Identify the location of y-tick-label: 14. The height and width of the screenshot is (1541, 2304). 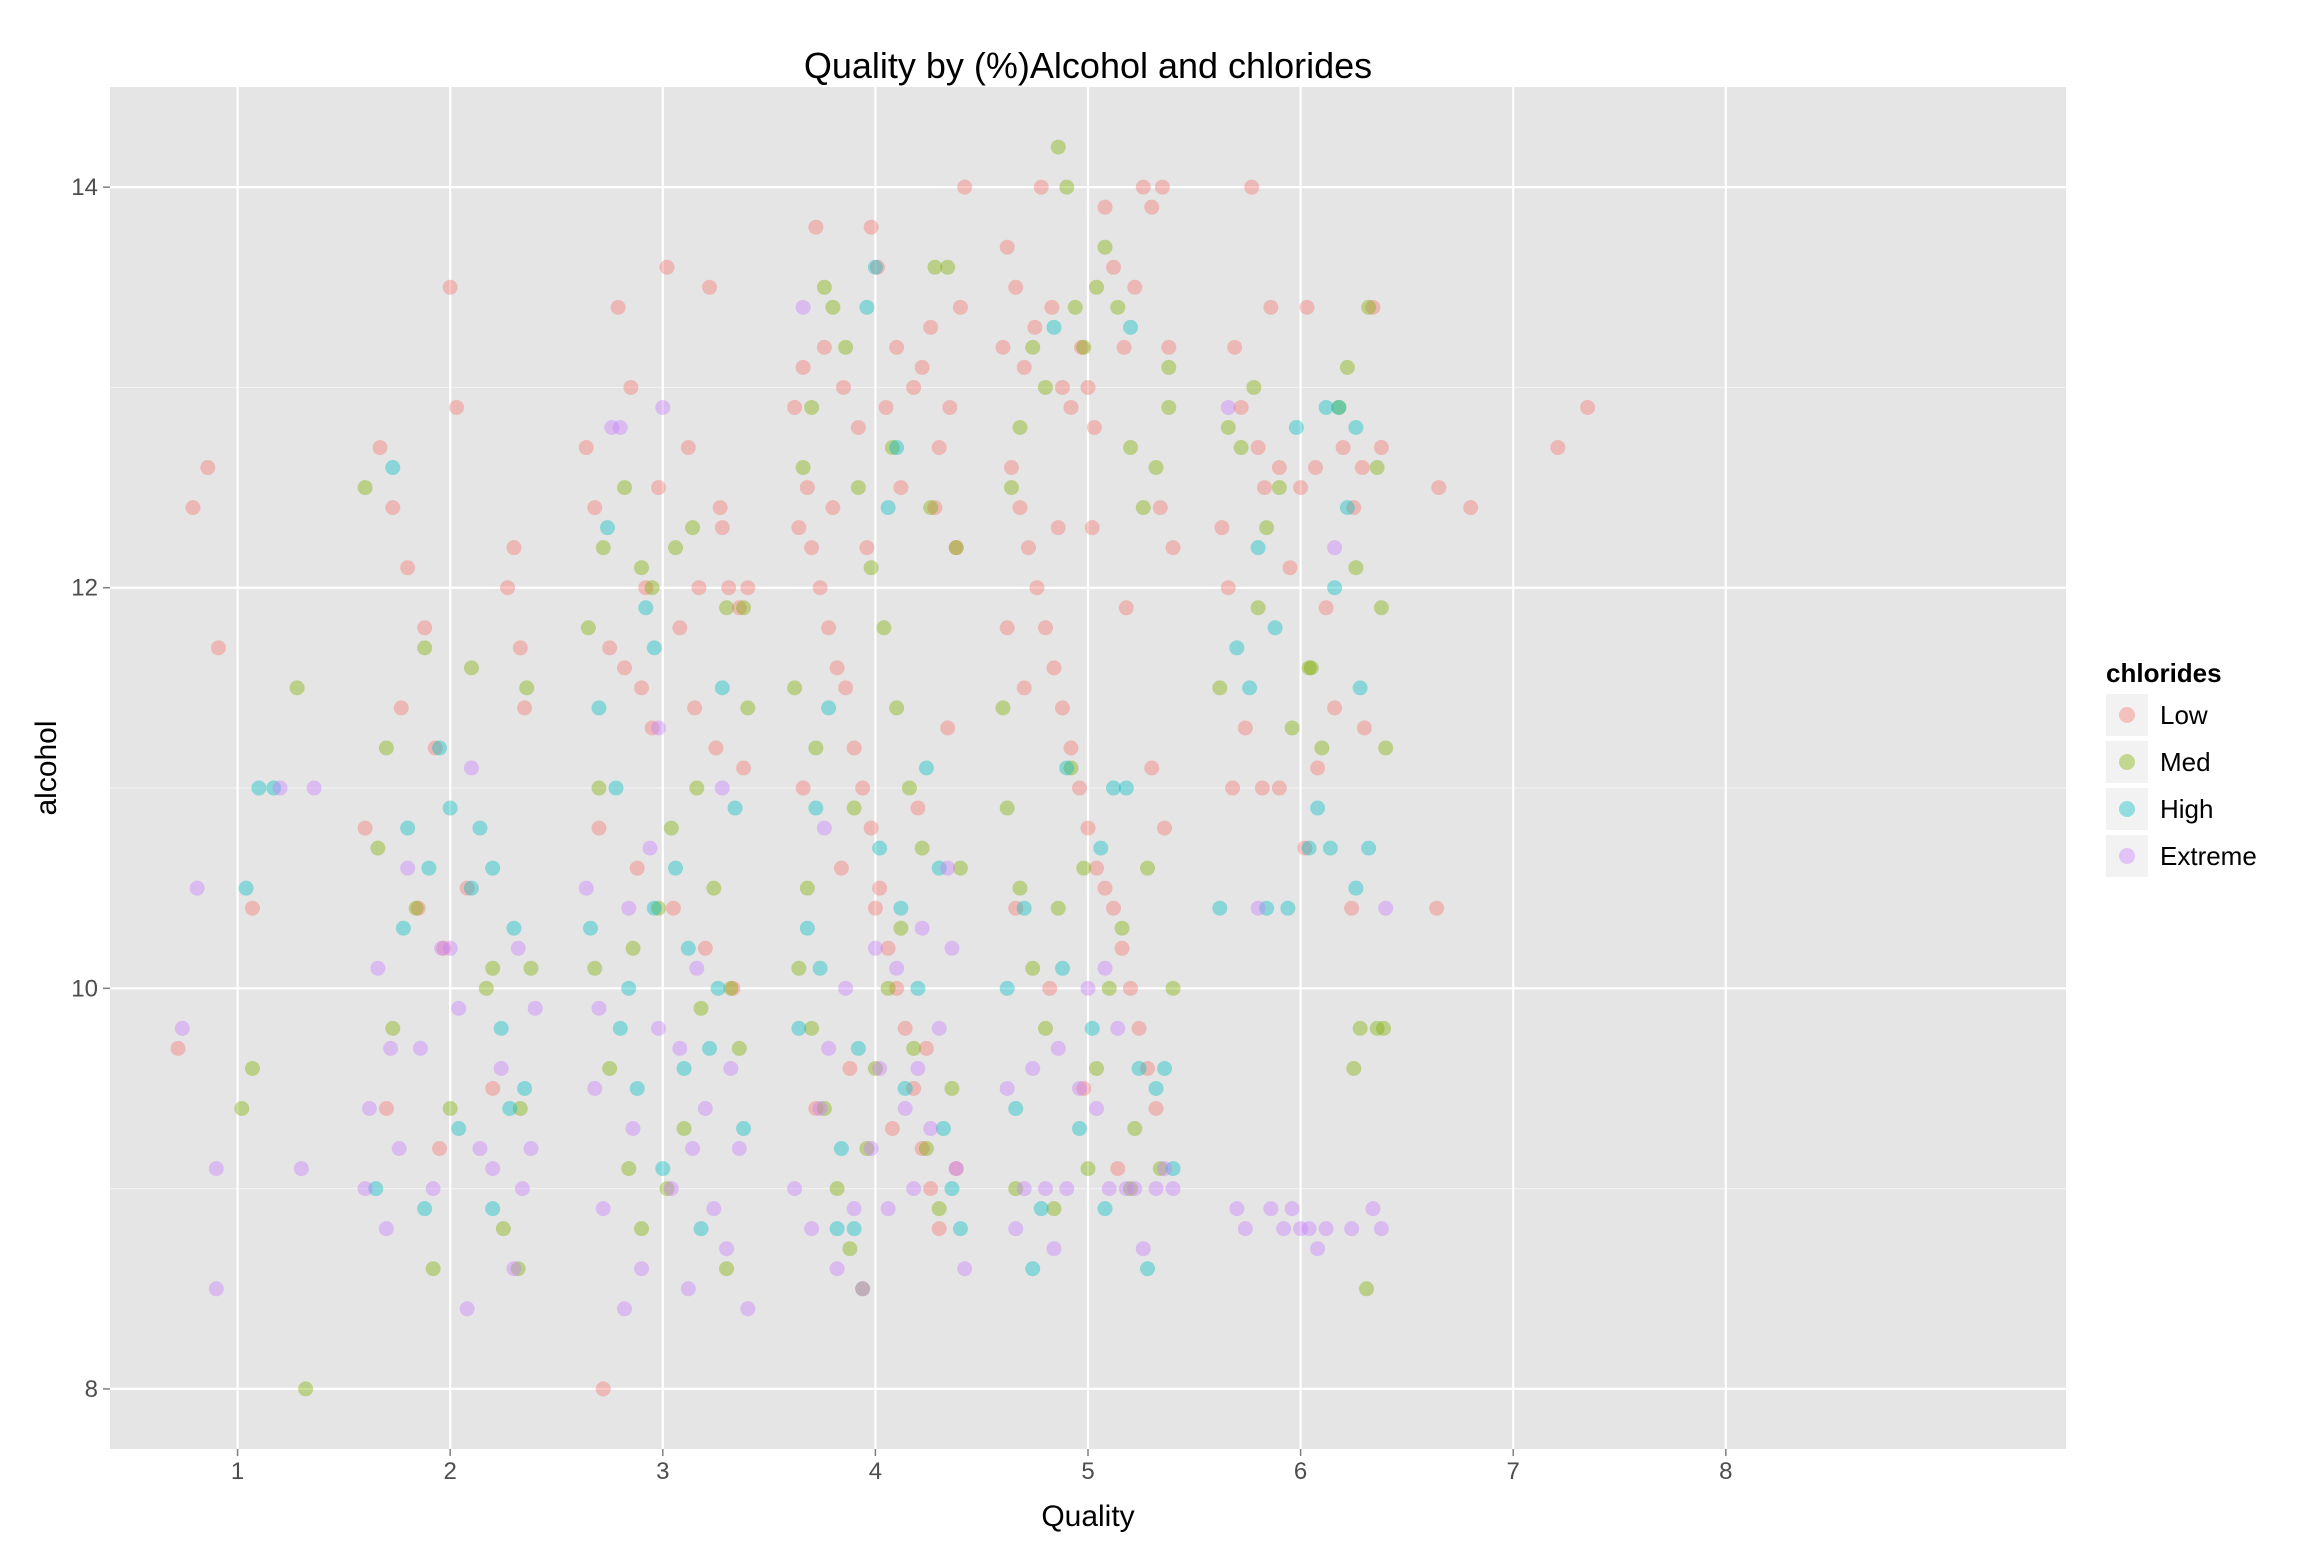
(84, 187).